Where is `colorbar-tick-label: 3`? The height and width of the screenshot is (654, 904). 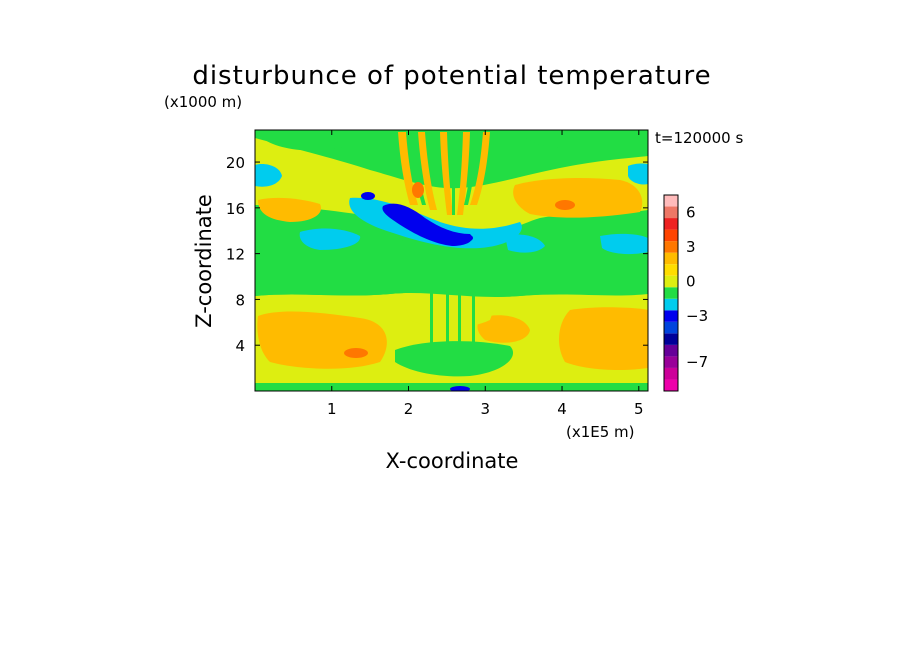 colorbar-tick-label: 3 is located at coordinates (691, 247).